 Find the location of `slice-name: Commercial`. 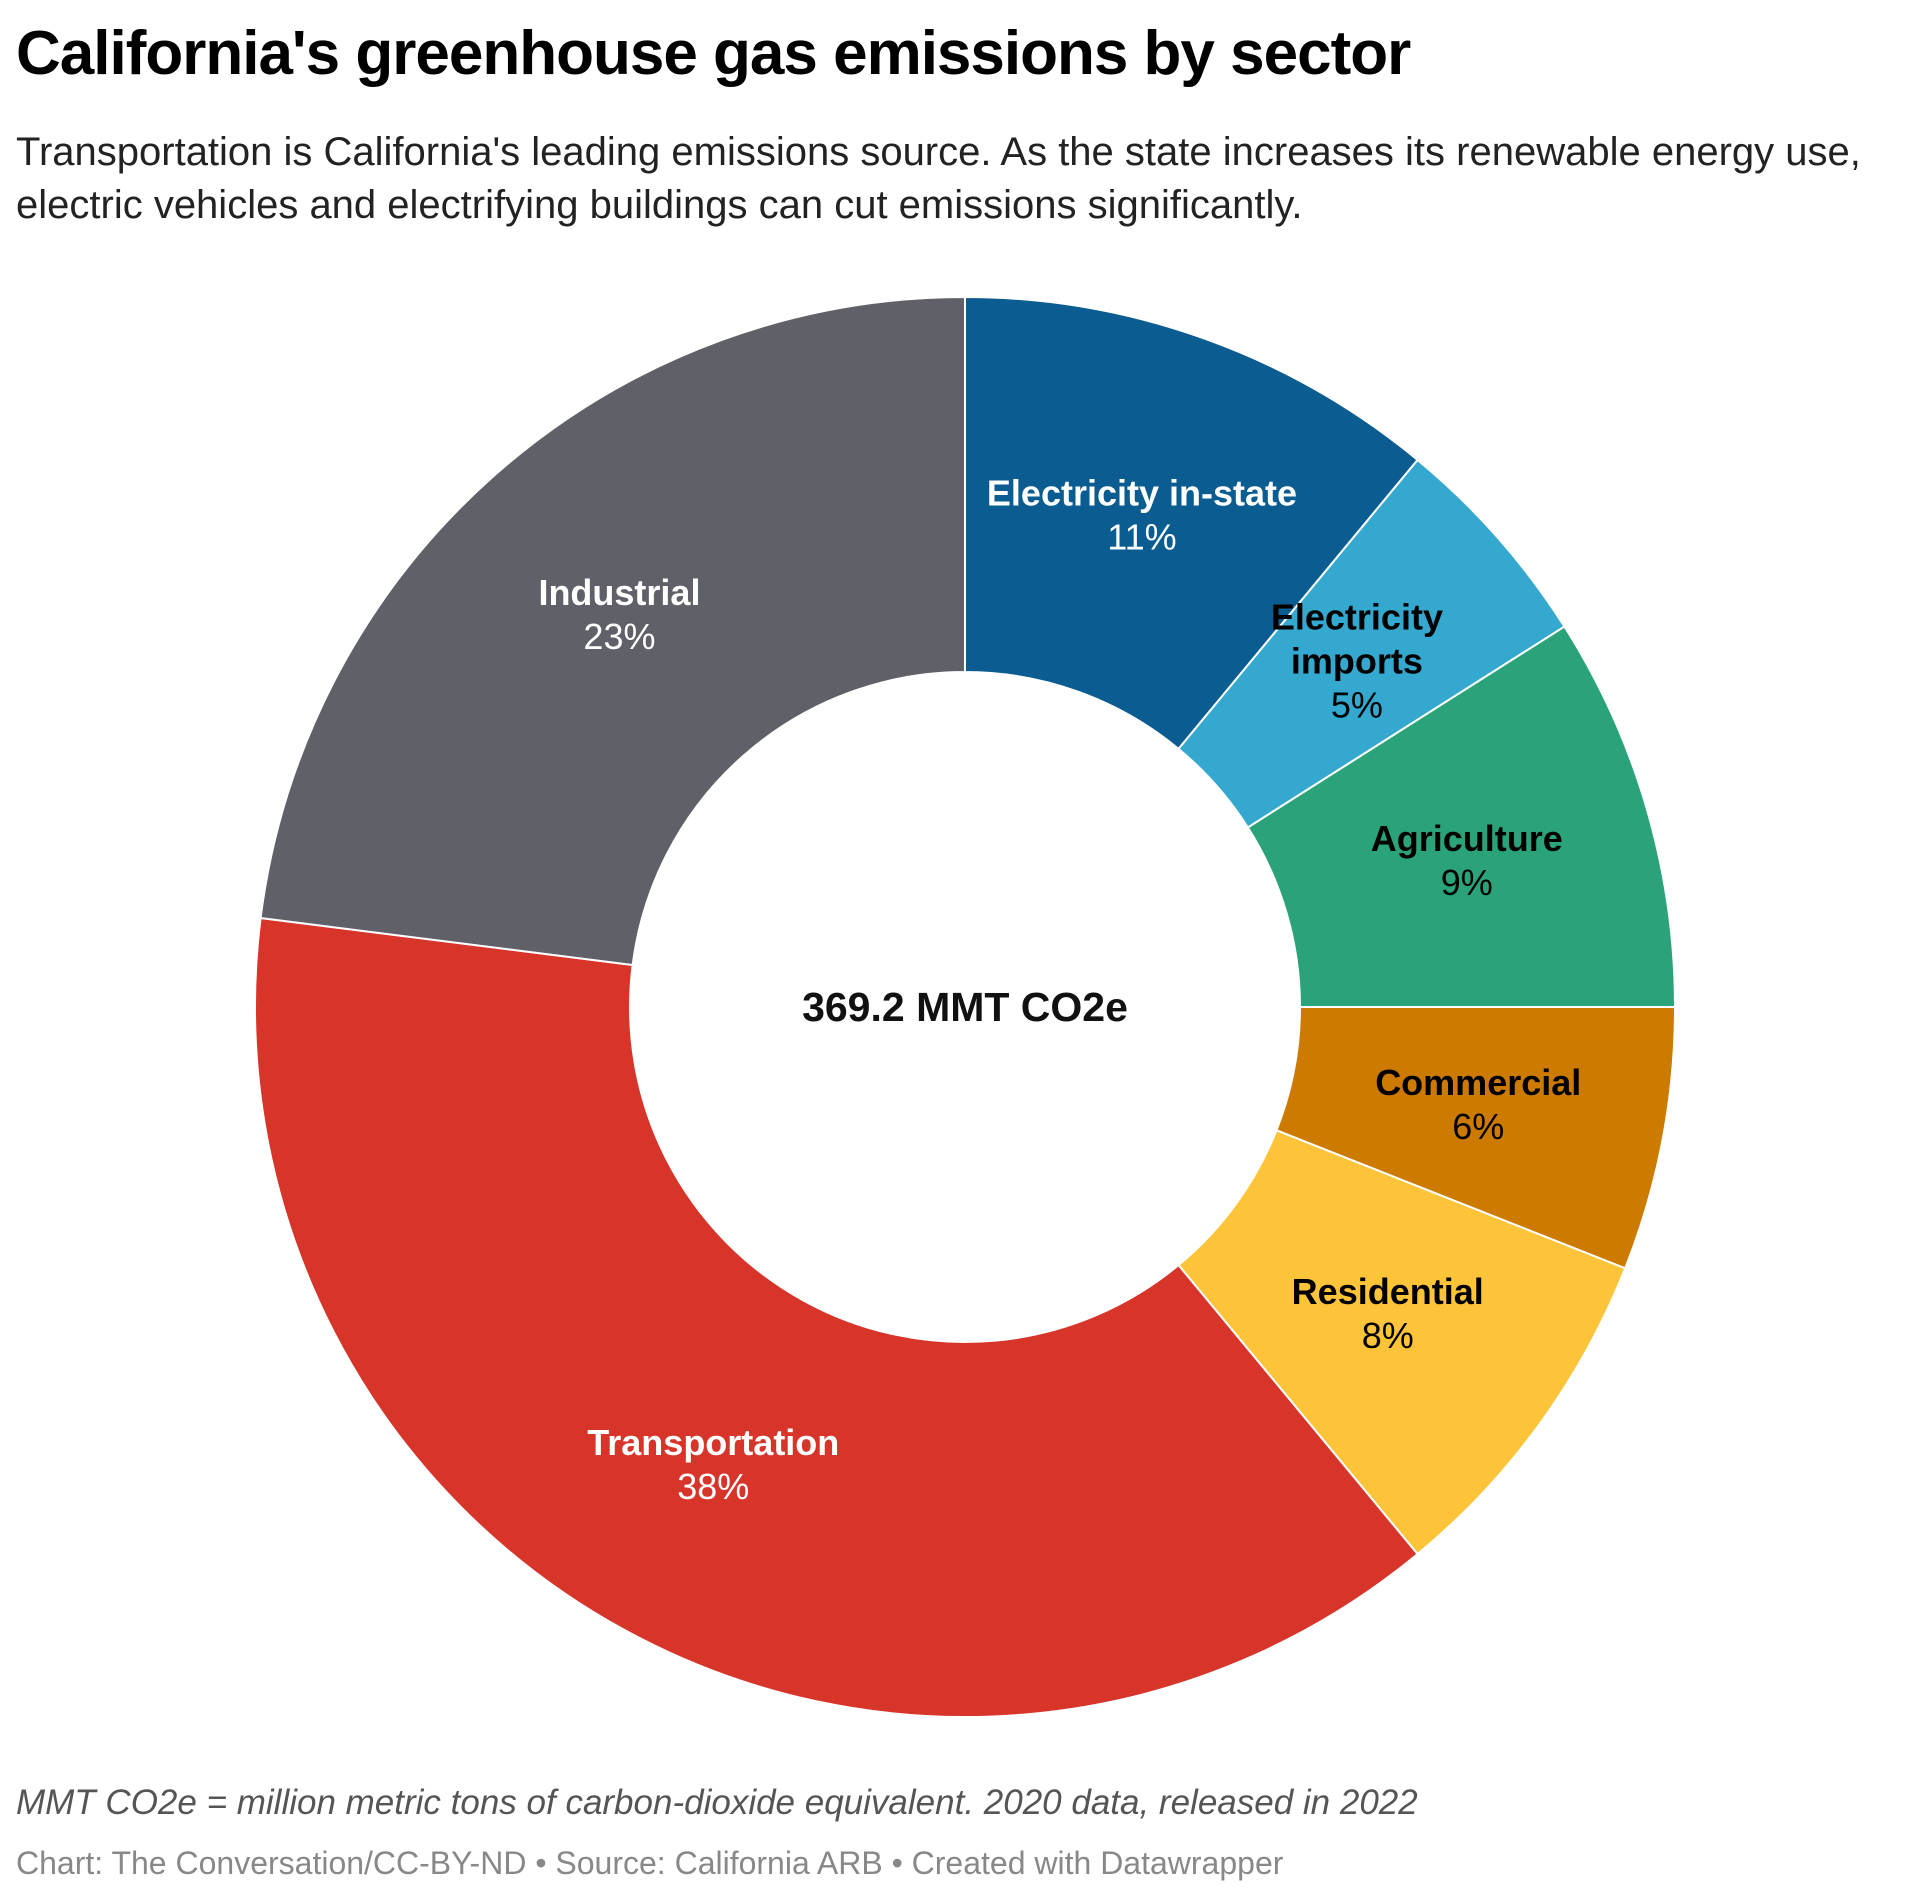

slice-name: Commercial is located at coordinates (1478, 1082).